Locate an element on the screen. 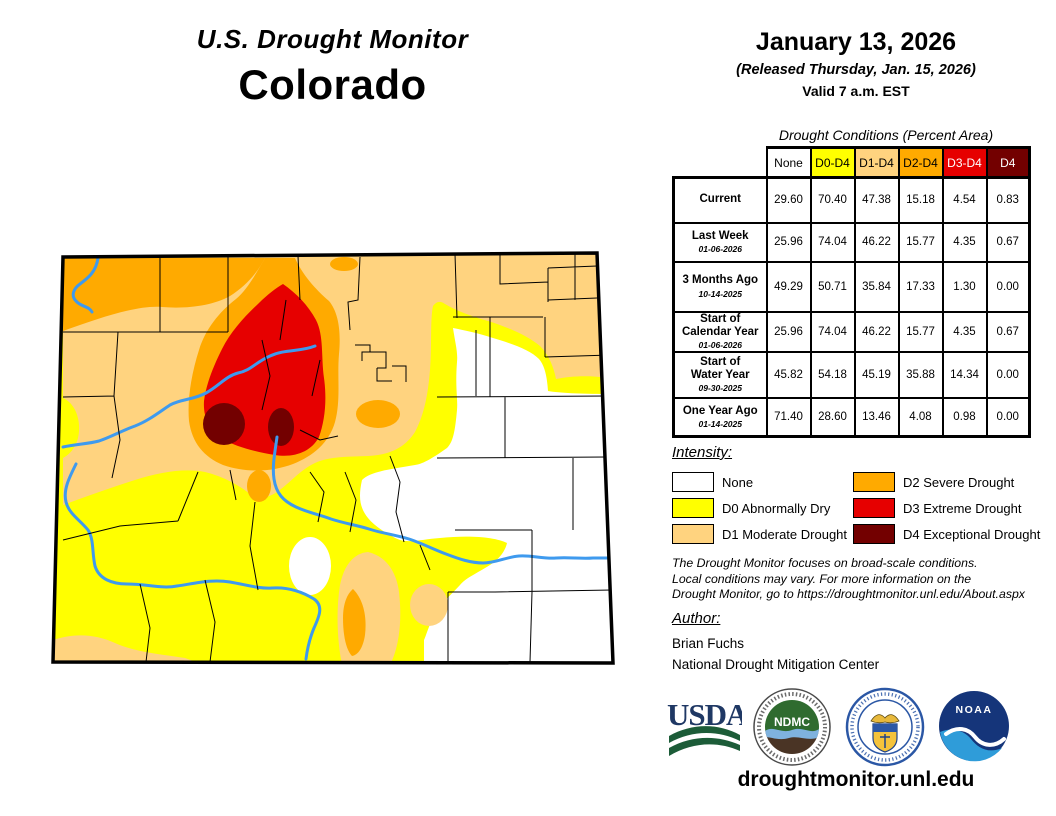 Image resolution: width=1056 pixels, height=816 pixels. map-date: January 13, 2026 is located at coordinates (856, 42).